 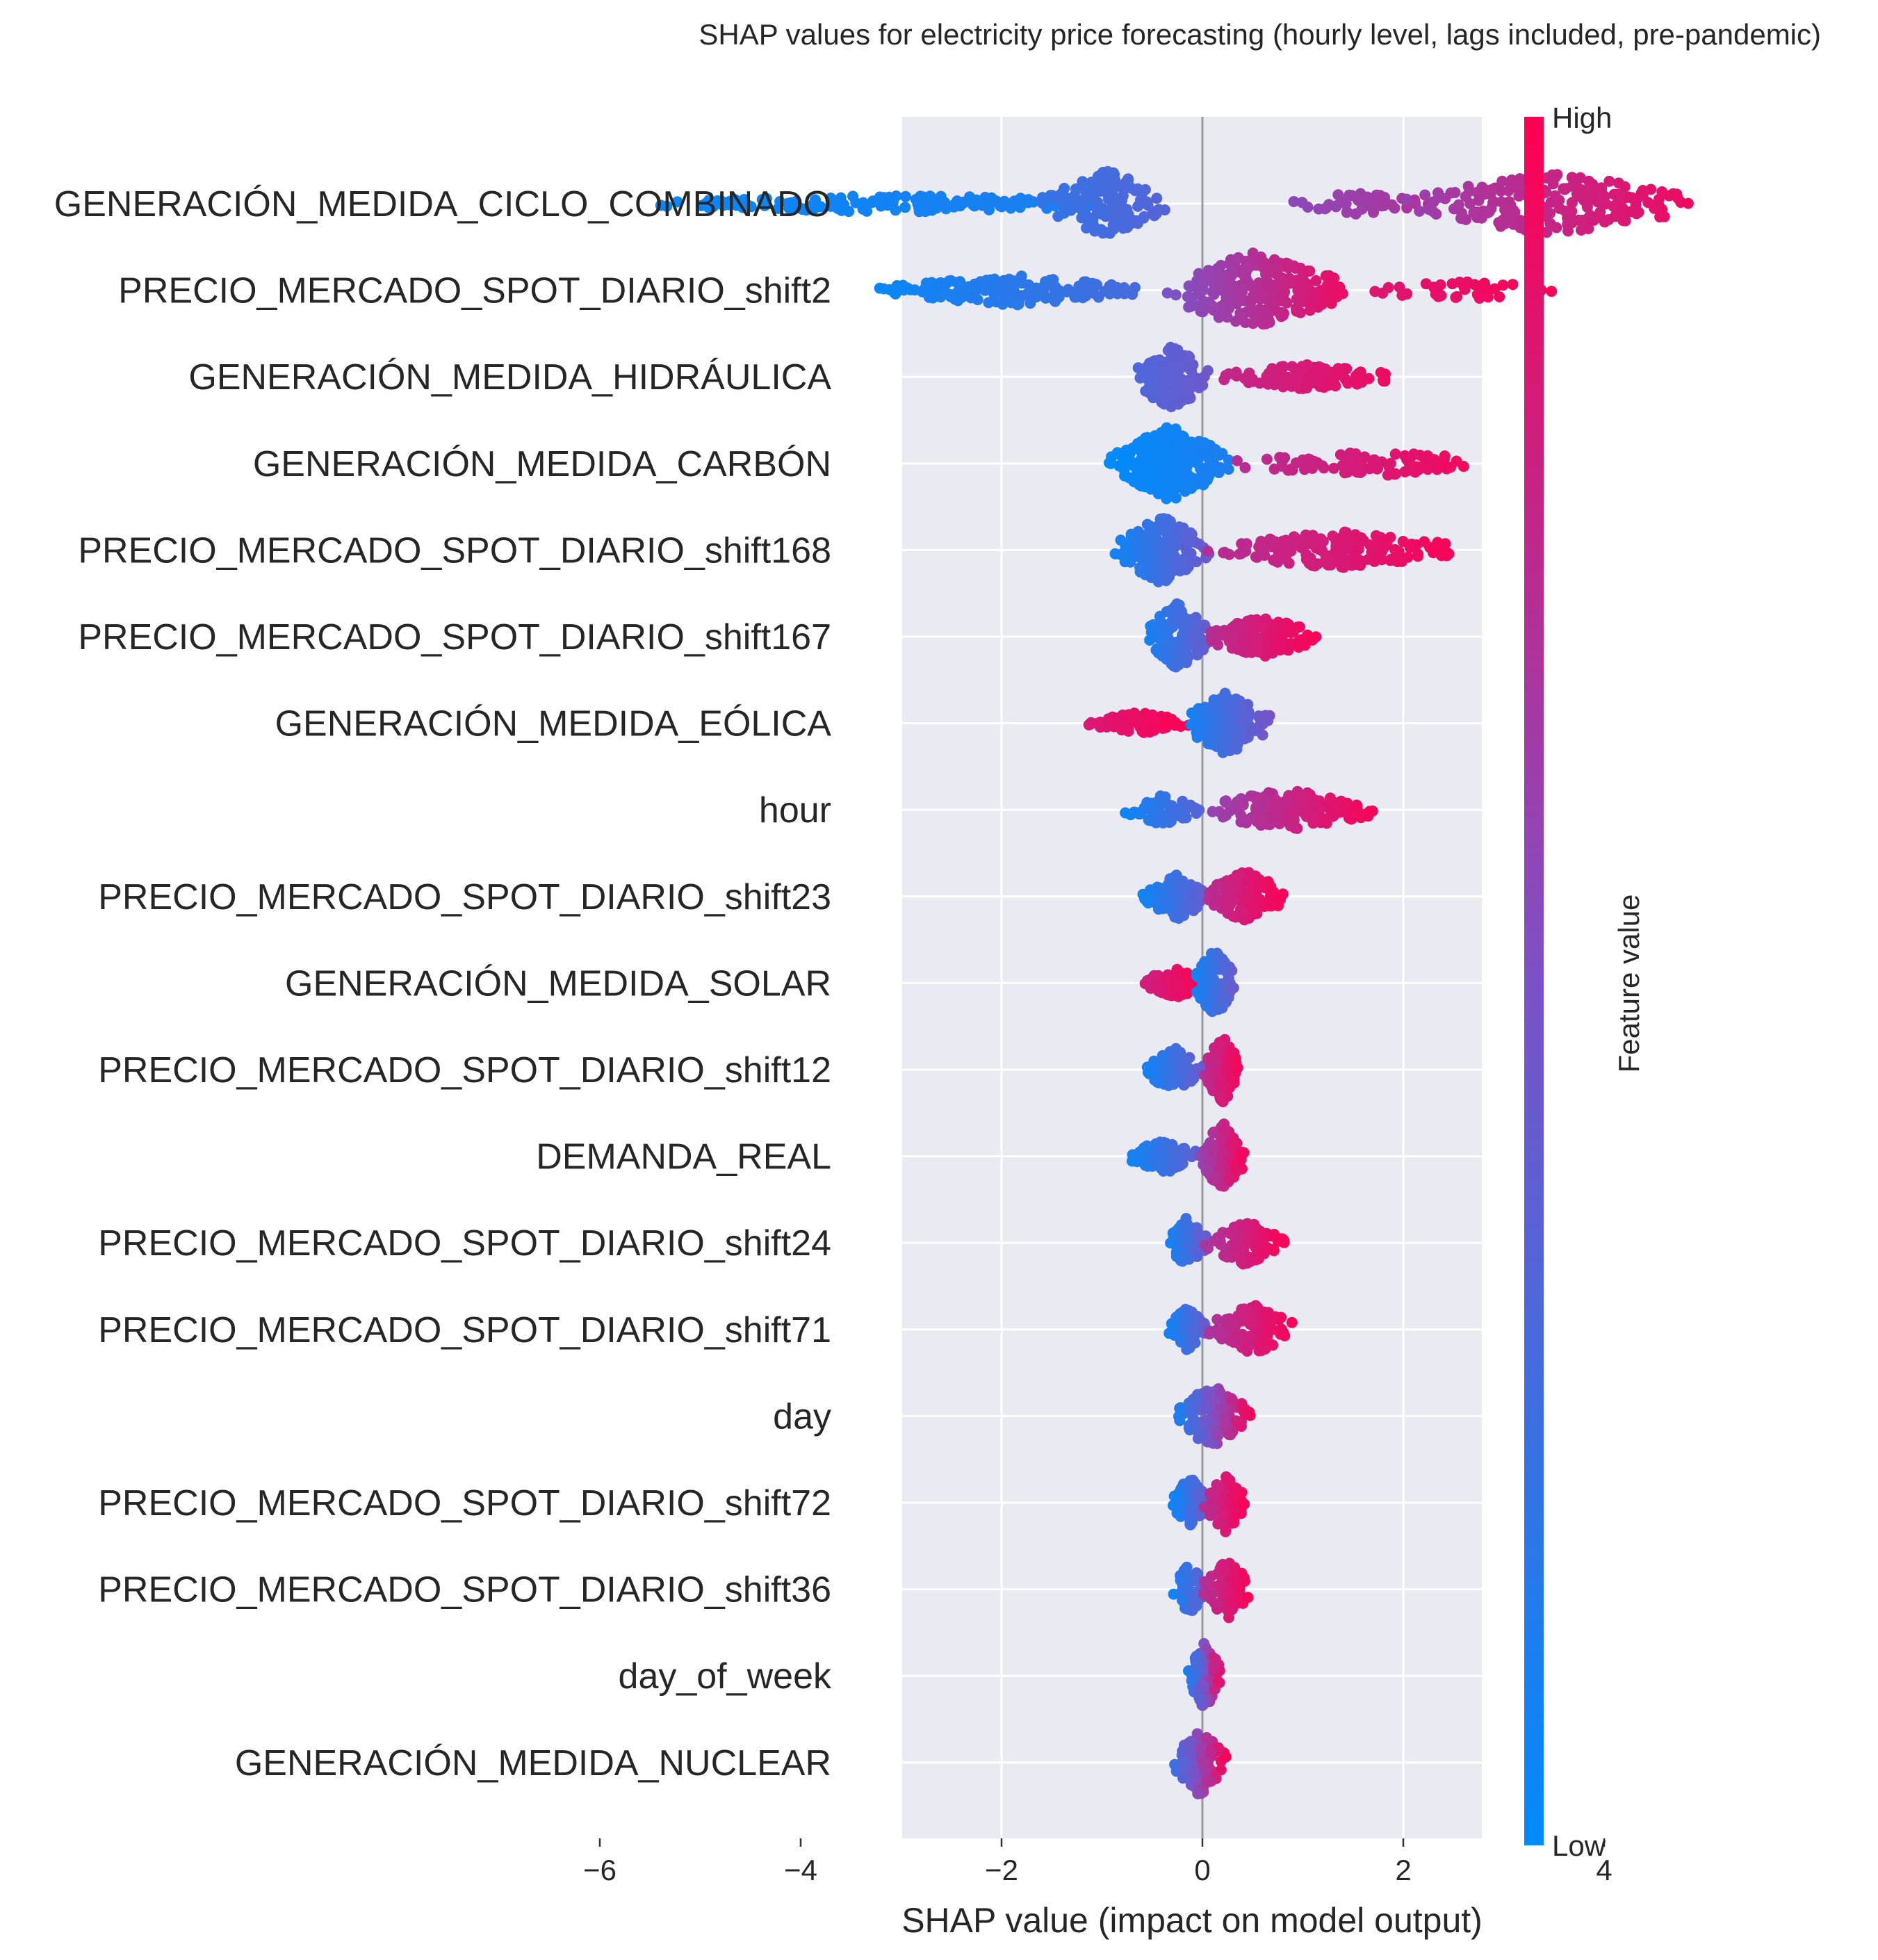 What do you see at coordinates (1192, 1920) in the screenshot?
I see `x-axis-label: SHAP value (impact on model output)` at bounding box center [1192, 1920].